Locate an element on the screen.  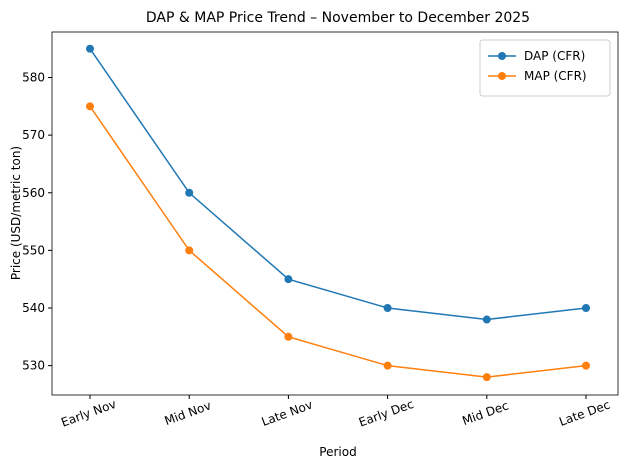
x-axis-label: Period is located at coordinates (337, 452).